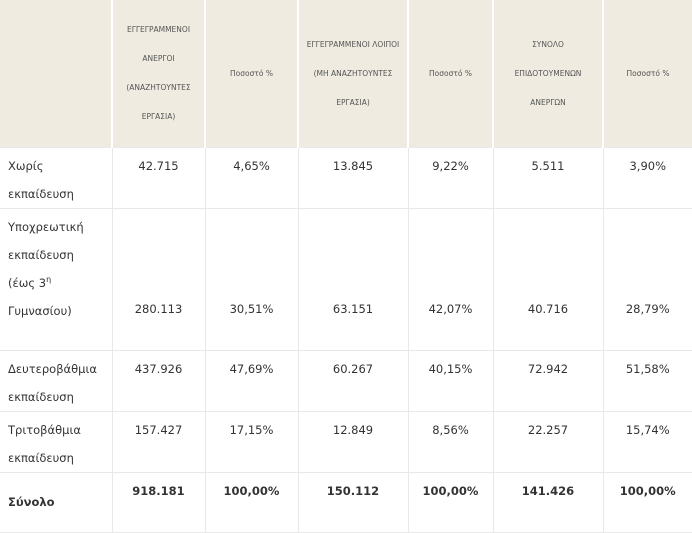  I want to click on value-cell: 63.151, so click(353, 279).